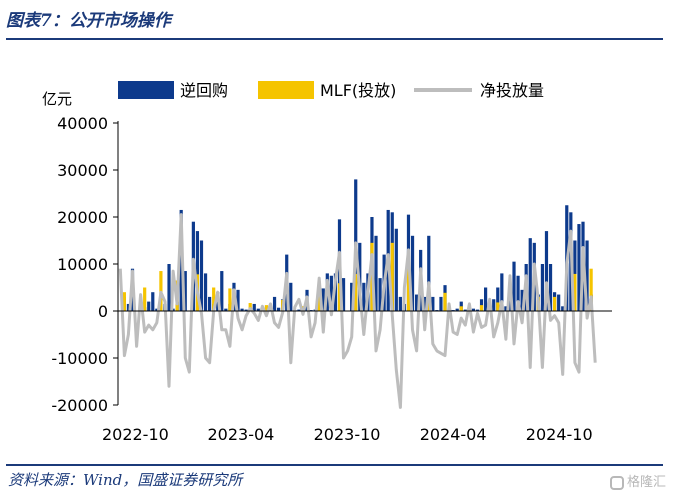 The image size is (676, 499). I want to click on legend-mlf: MLF(投放), so click(327, 90).